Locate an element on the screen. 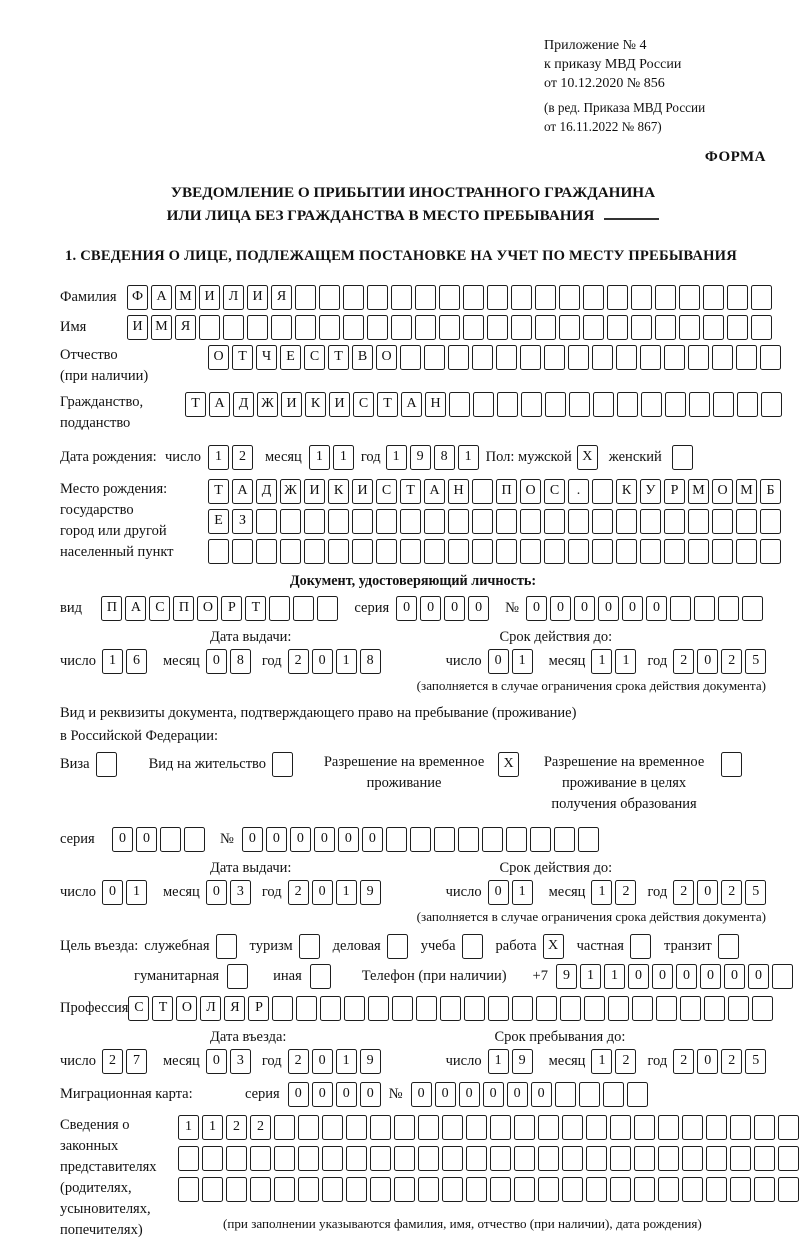 This screenshot has width=800, height=1241. char-cell: 5 is located at coordinates (756, 661).